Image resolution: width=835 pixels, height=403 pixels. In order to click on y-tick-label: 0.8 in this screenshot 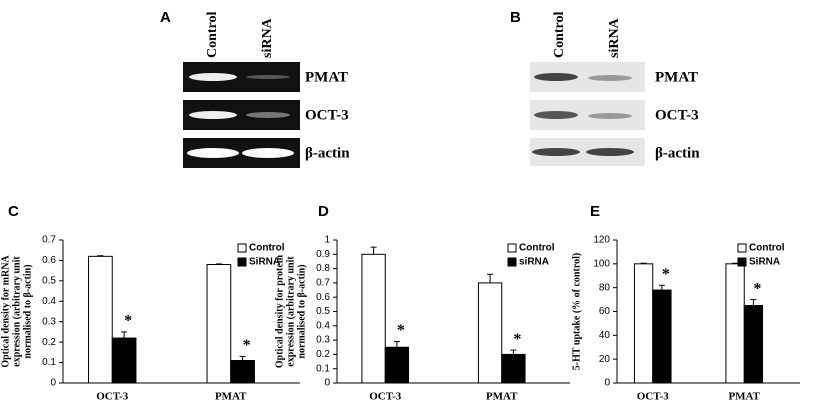, I will do `click(323, 268)`.